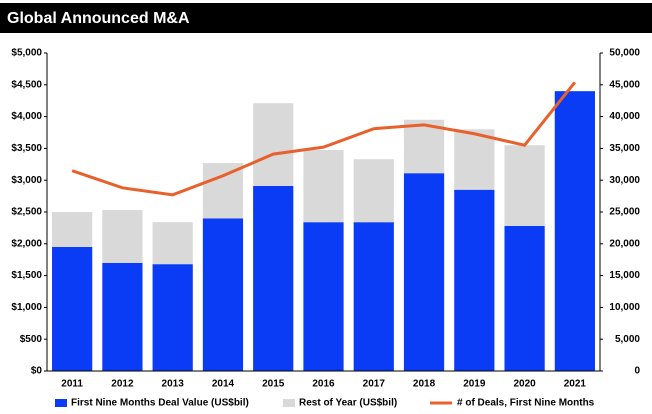 The height and width of the screenshot is (414, 652). I want to click on y2-tick-label: 5,000, so click(627, 339).